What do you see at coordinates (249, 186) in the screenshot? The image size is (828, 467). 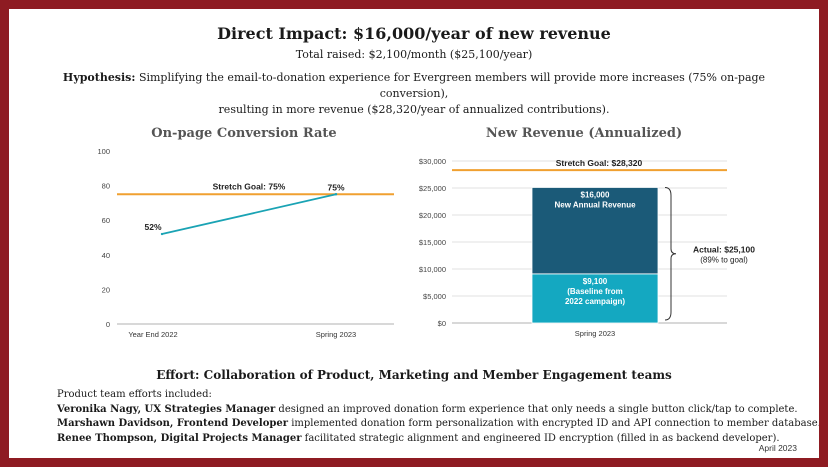 I see `stretch-goal-label: Stretch Goal: 75%` at bounding box center [249, 186].